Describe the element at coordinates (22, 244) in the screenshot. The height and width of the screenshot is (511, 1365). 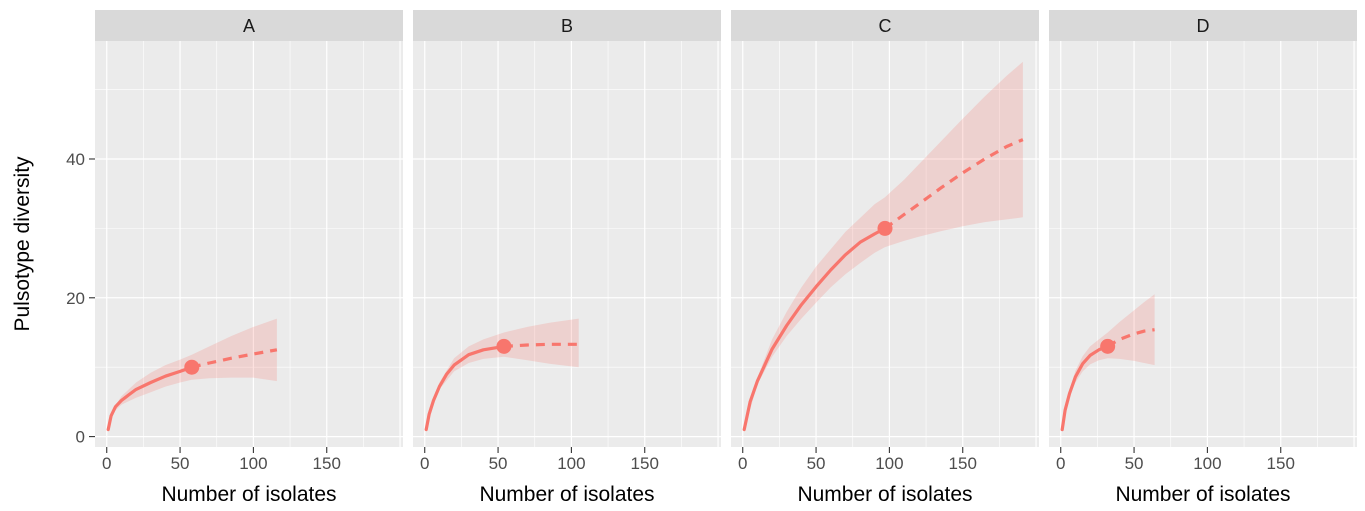
I see `y-axis-title: Pulsotype diversity` at that location.